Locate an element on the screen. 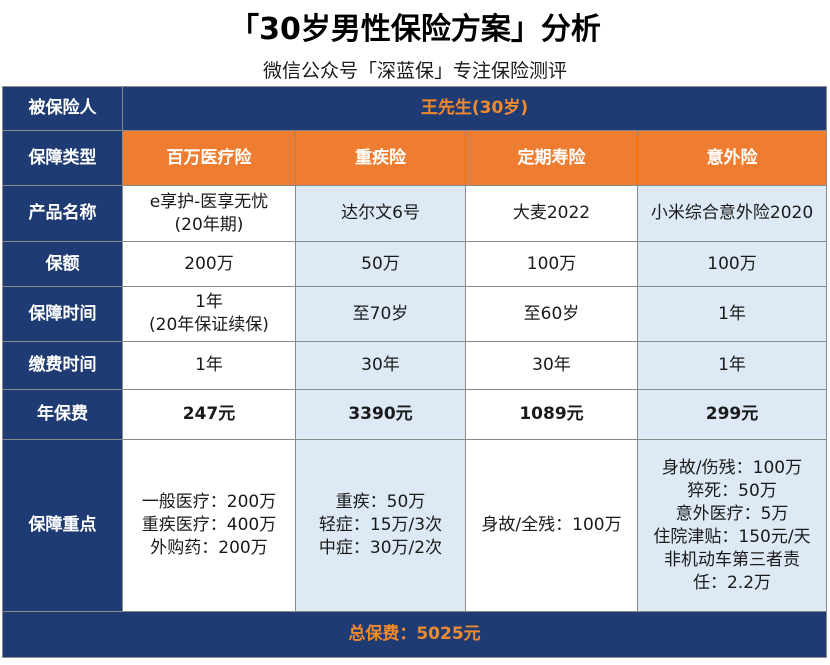 Image resolution: width=830 pixels, height=665 pixels. coverage-type-term-life: 定期寿险 is located at coordinates (551, 158).